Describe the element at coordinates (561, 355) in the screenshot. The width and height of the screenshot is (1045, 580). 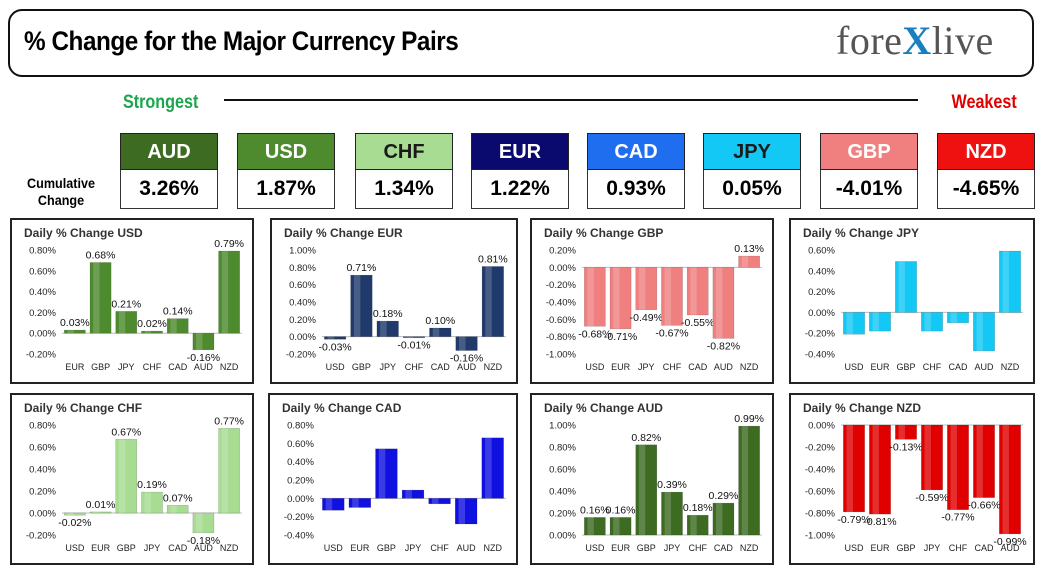
I see `y-tick-label: -1.00%` at that location.